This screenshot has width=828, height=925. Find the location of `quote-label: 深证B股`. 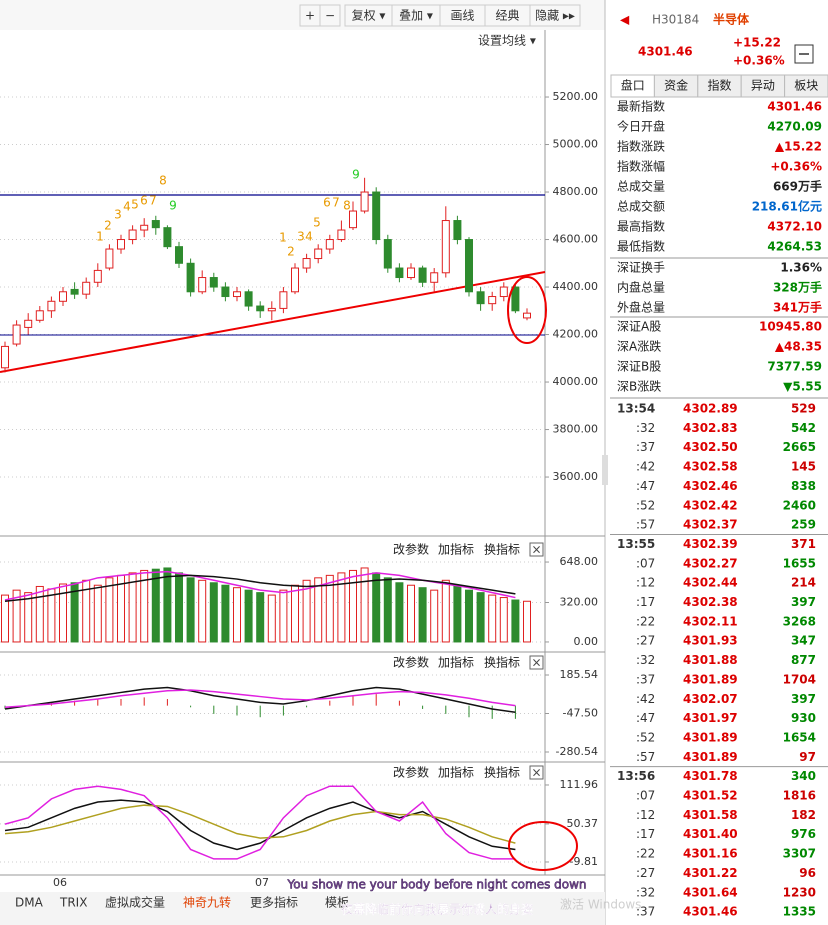

quote-label: 深证B股 is located at coordinates (639, 367).